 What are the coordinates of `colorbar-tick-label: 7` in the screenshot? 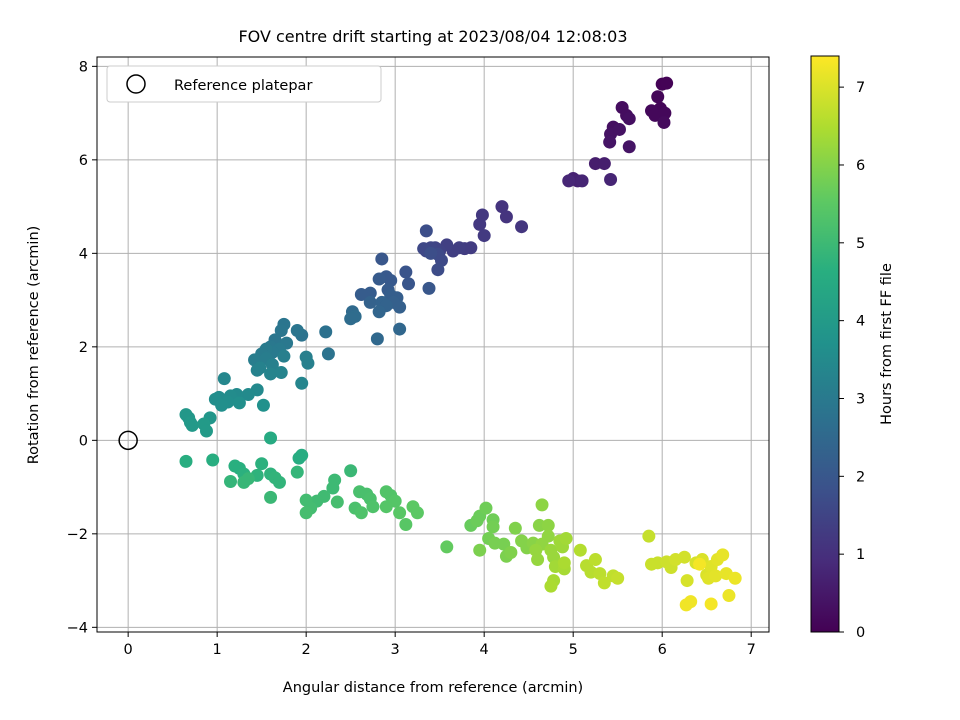 It's located at (860, 88).